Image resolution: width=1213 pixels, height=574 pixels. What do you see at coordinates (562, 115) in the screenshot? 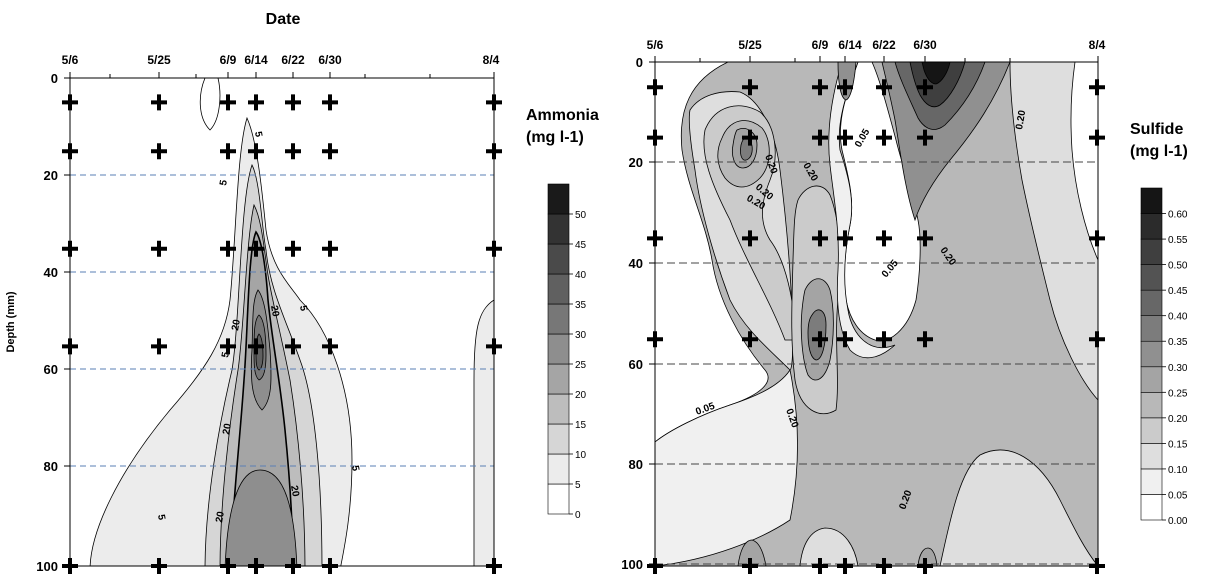
I see `colorbar-title: Ammonia` at bounding box center [562, 115].